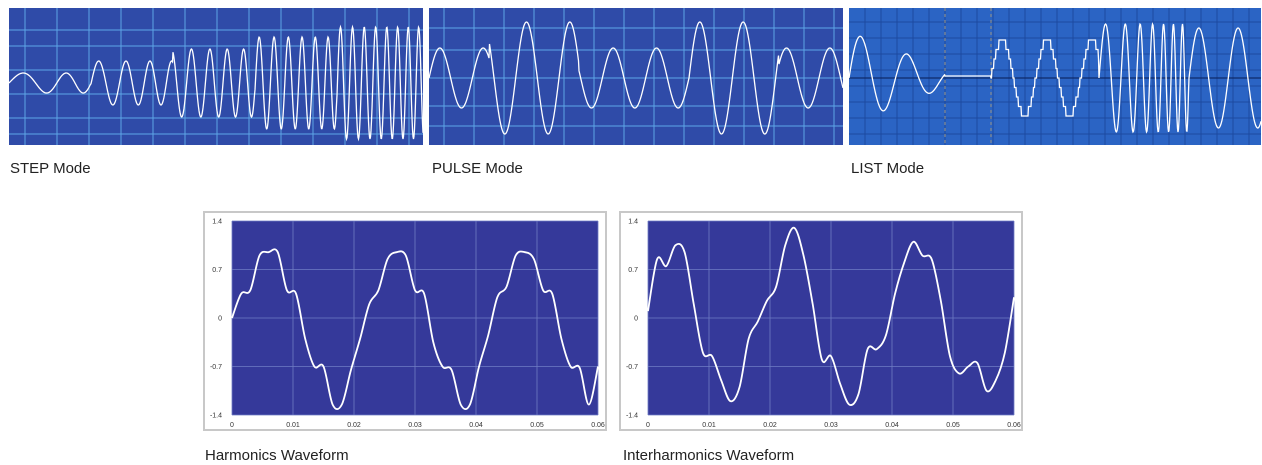  I want to click on pulse-mode-waveform, so click(636, 76).